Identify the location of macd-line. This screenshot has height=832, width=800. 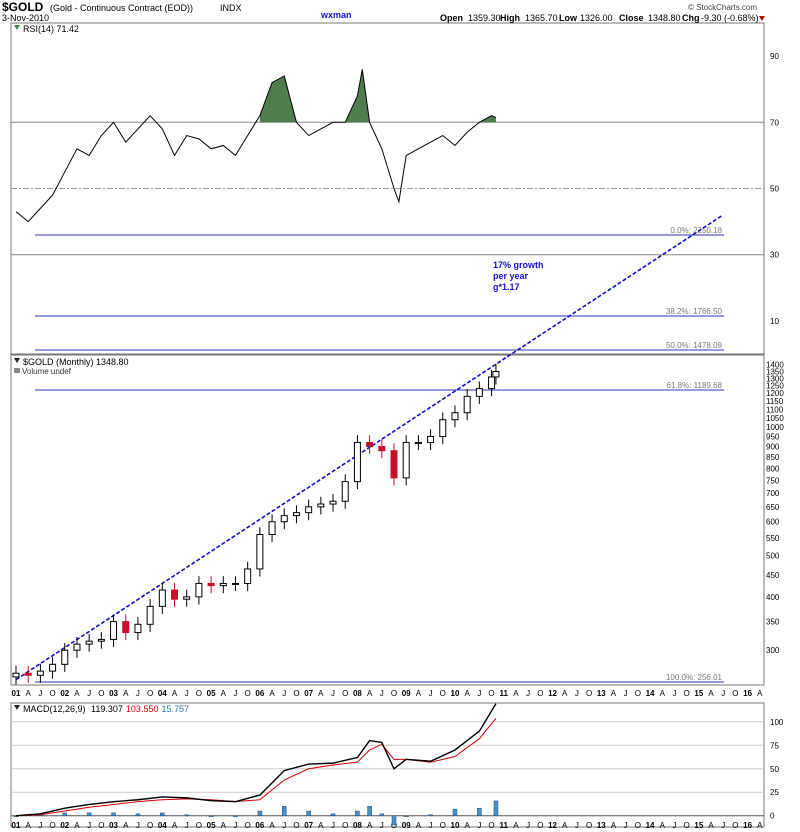
(256, 760).